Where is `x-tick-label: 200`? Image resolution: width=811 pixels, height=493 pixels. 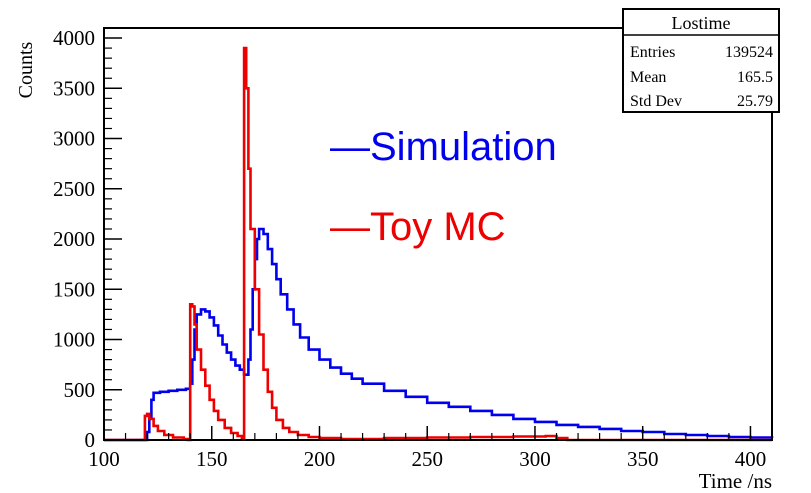 x-tick-label: 200 is located at coordinates (320, 459).